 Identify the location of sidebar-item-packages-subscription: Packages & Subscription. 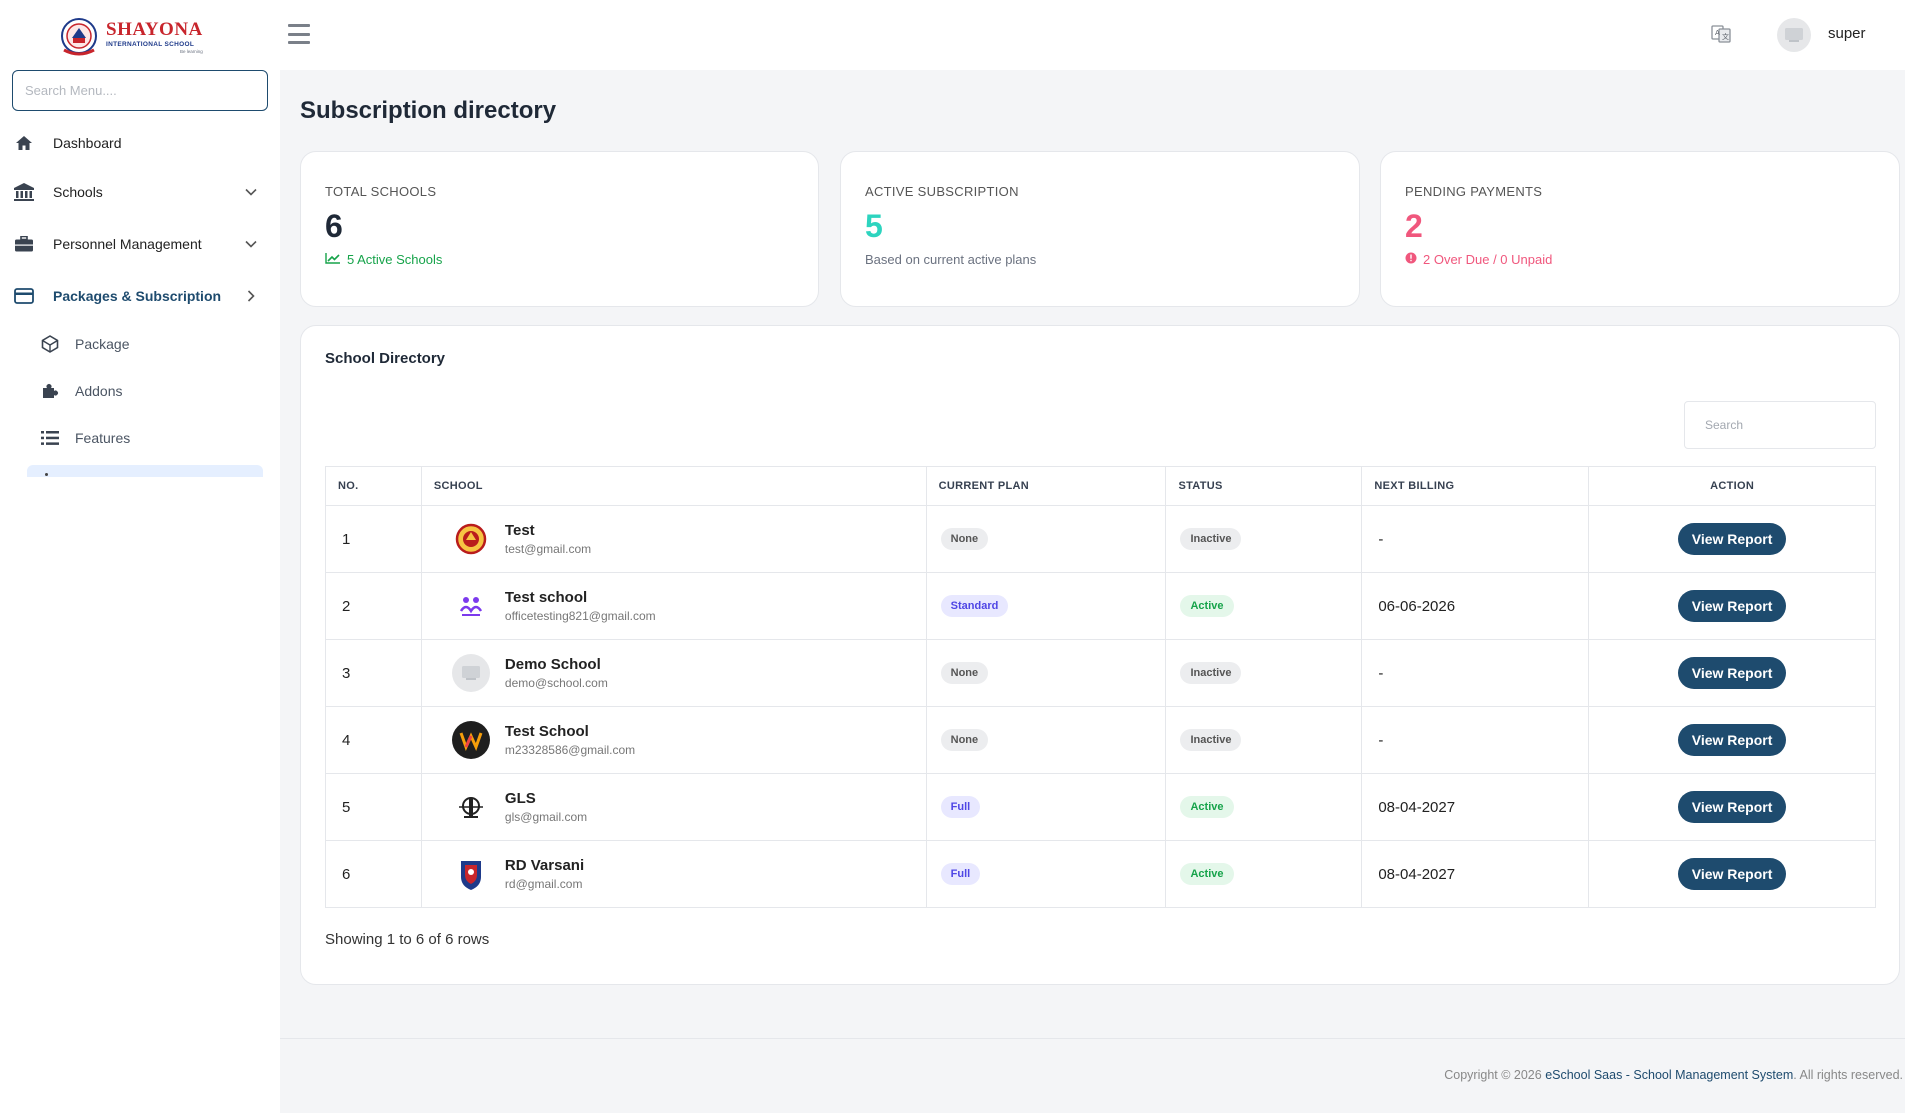
(140, 296).